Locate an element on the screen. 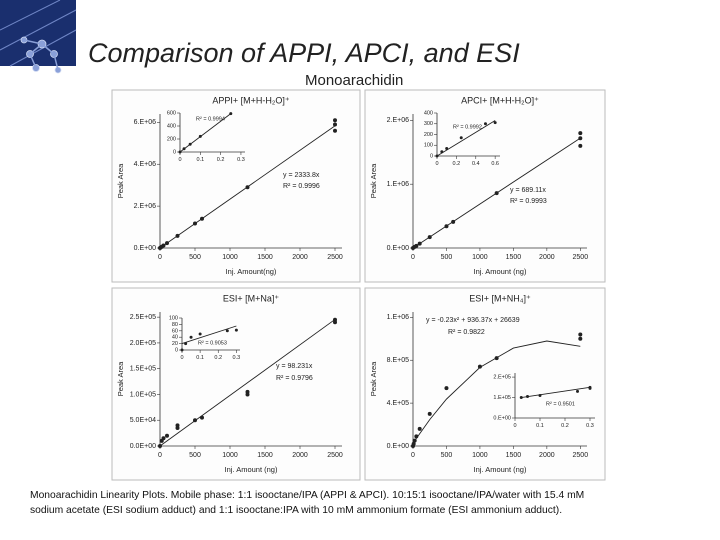 The image size is (720, 540). annotation: R² = 0.9501 is located at coordinates (560, 404).